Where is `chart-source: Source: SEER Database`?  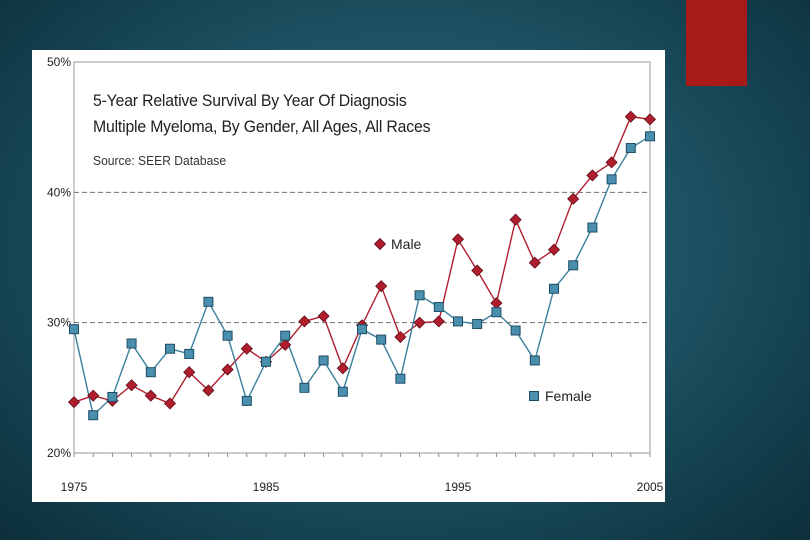 chart-source: Source: SEER Database is located at coordinates (160, 160).